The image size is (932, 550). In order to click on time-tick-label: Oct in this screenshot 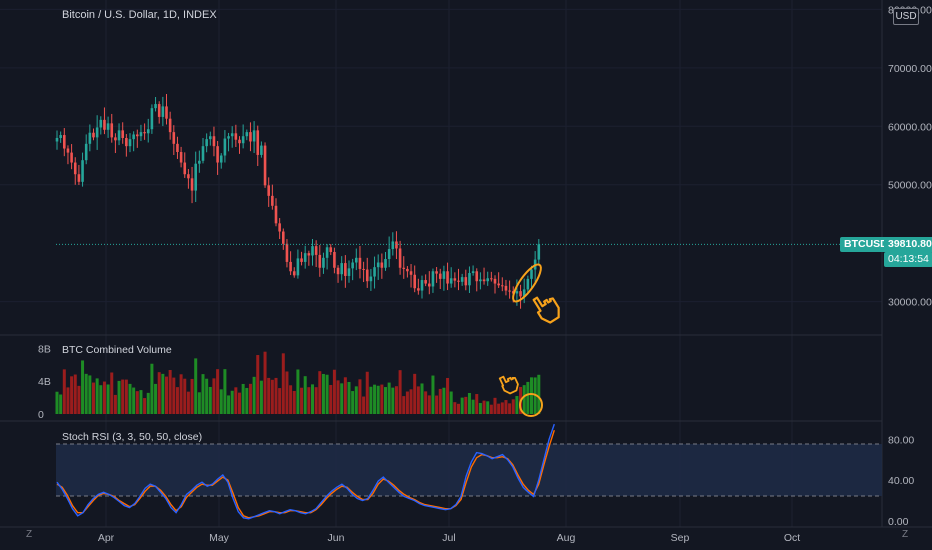, I will do `click(792, 538)`.